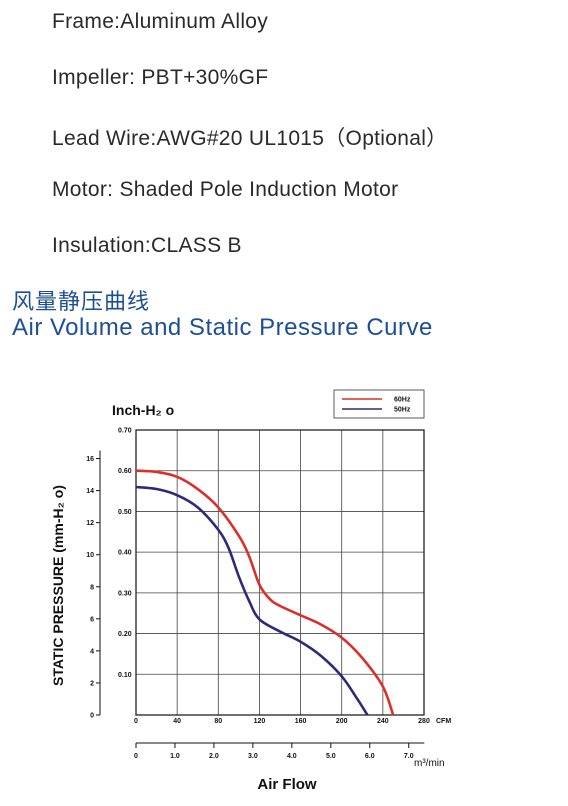 This screenshot has height=806, width=568. Describe the element at coordinates (160, 77) in the screenshot. I see `spec-impeller: Impeller: PBT+30%GF` at that location.